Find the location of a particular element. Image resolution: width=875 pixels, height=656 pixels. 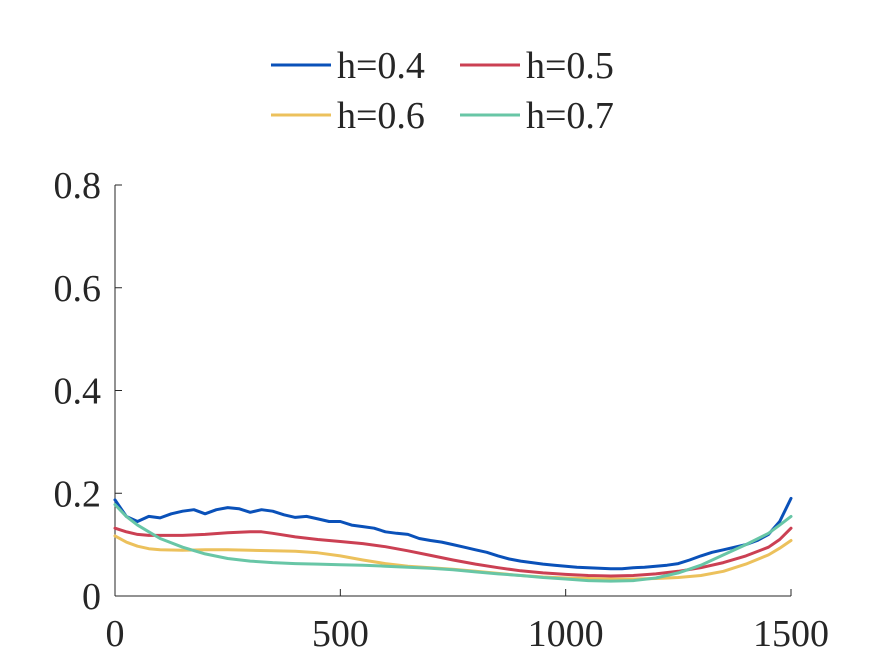

legend-label-3: h=0.6 is located at coordinates (381, 116).